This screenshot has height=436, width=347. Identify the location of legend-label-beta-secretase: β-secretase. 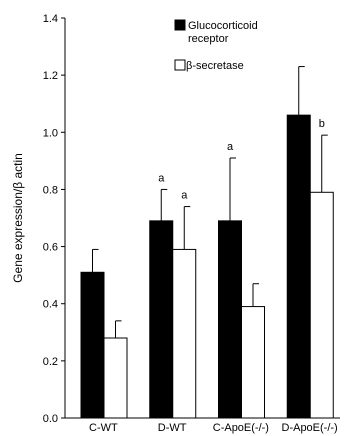
(215, 66).